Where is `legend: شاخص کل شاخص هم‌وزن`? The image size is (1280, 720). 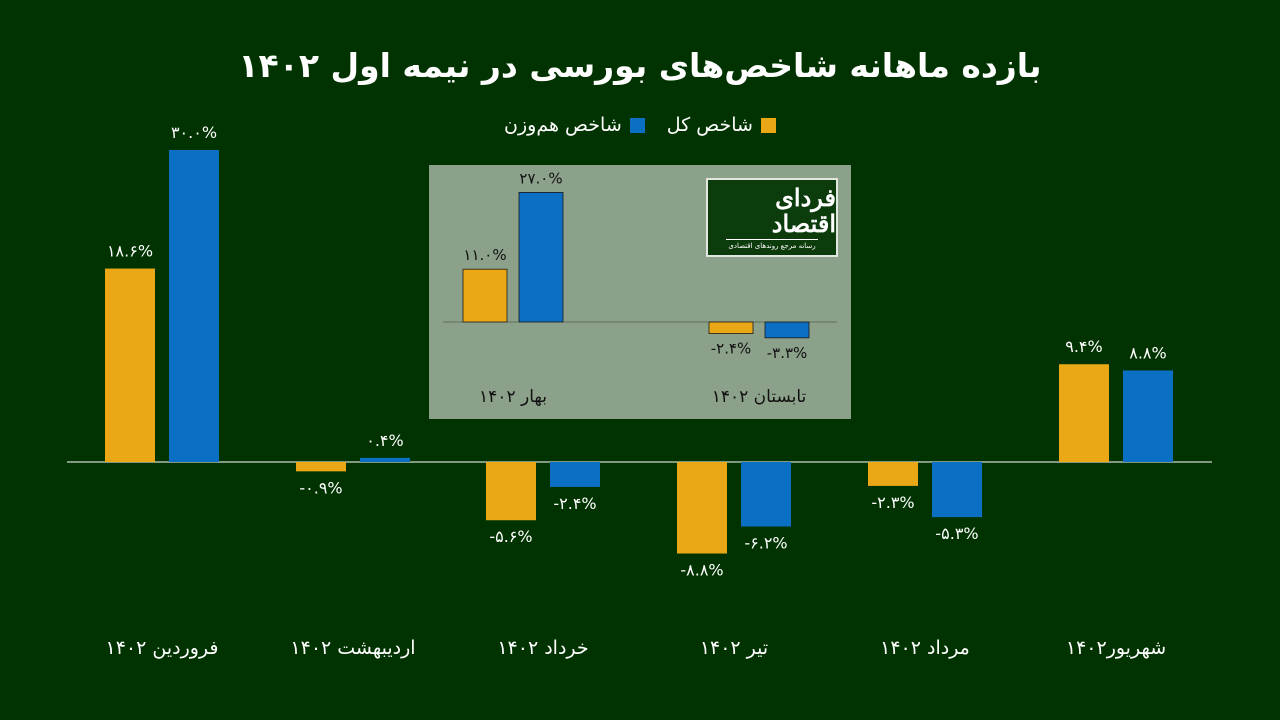 legend: شاخص کل شاخص هم‌وزن is located at coordinates (640, 125).